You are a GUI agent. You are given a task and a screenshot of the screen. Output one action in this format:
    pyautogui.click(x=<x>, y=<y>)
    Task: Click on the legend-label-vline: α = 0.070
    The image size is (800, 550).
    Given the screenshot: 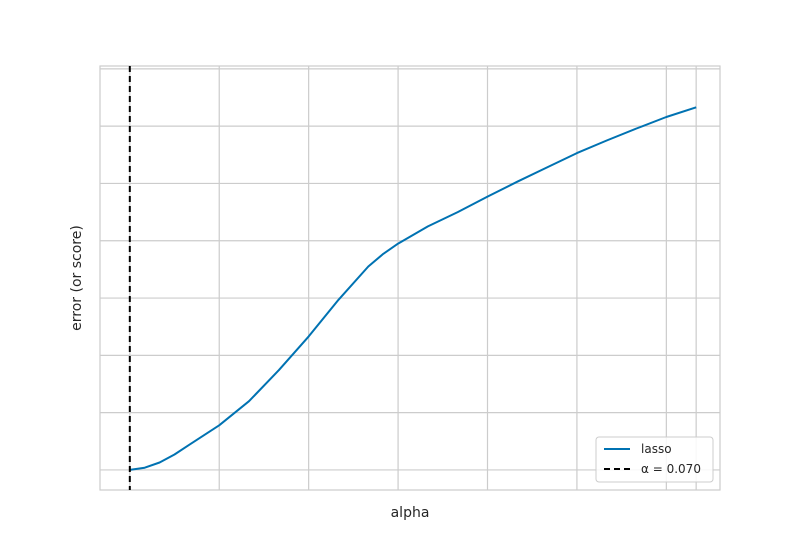 What is the action you would take?
    pyautogui.click(x=671, y=469)
    